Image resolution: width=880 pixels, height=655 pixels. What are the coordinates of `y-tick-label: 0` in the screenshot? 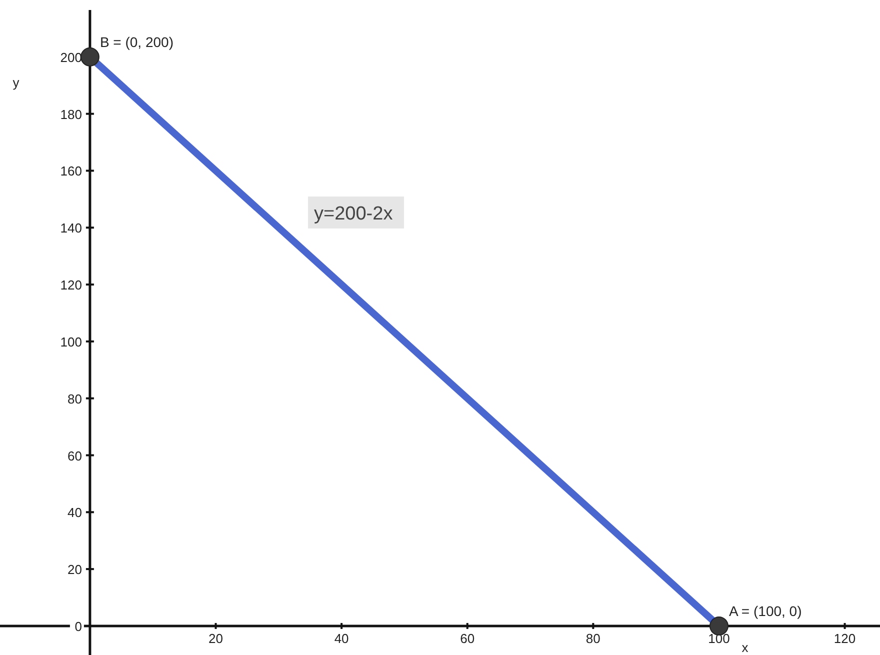 It's located at (78, 626).